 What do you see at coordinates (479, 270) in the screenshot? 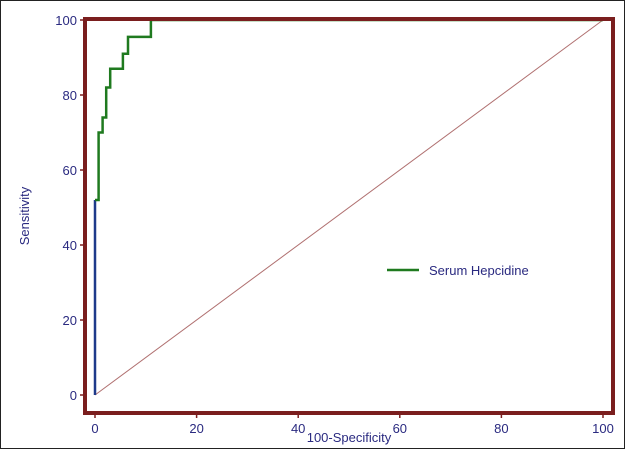
I see `legend-label-serum-hepcidine: Serum Hepcidine` at bounding box center [479, 270].